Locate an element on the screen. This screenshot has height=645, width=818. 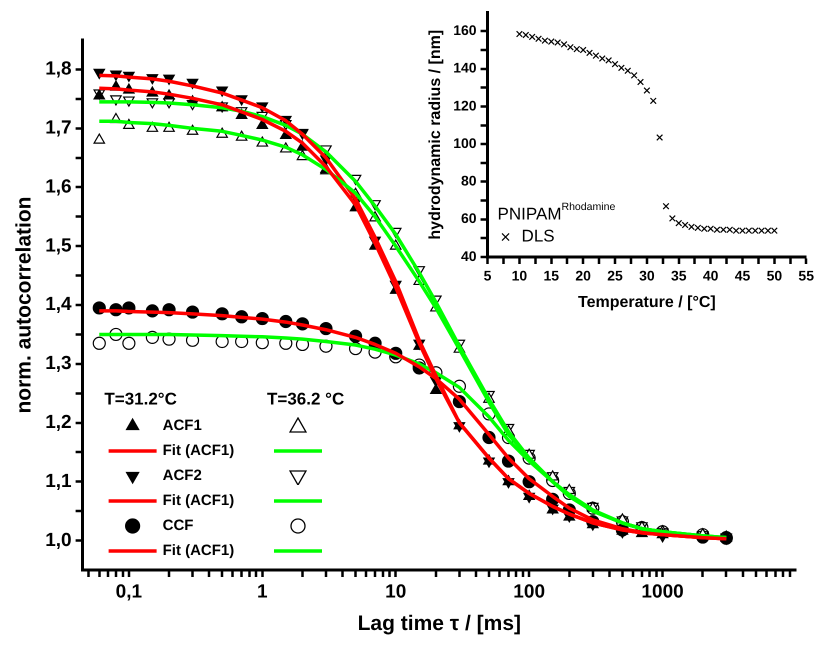
x-tick-label: 1 is located at coordinates (262, 592).